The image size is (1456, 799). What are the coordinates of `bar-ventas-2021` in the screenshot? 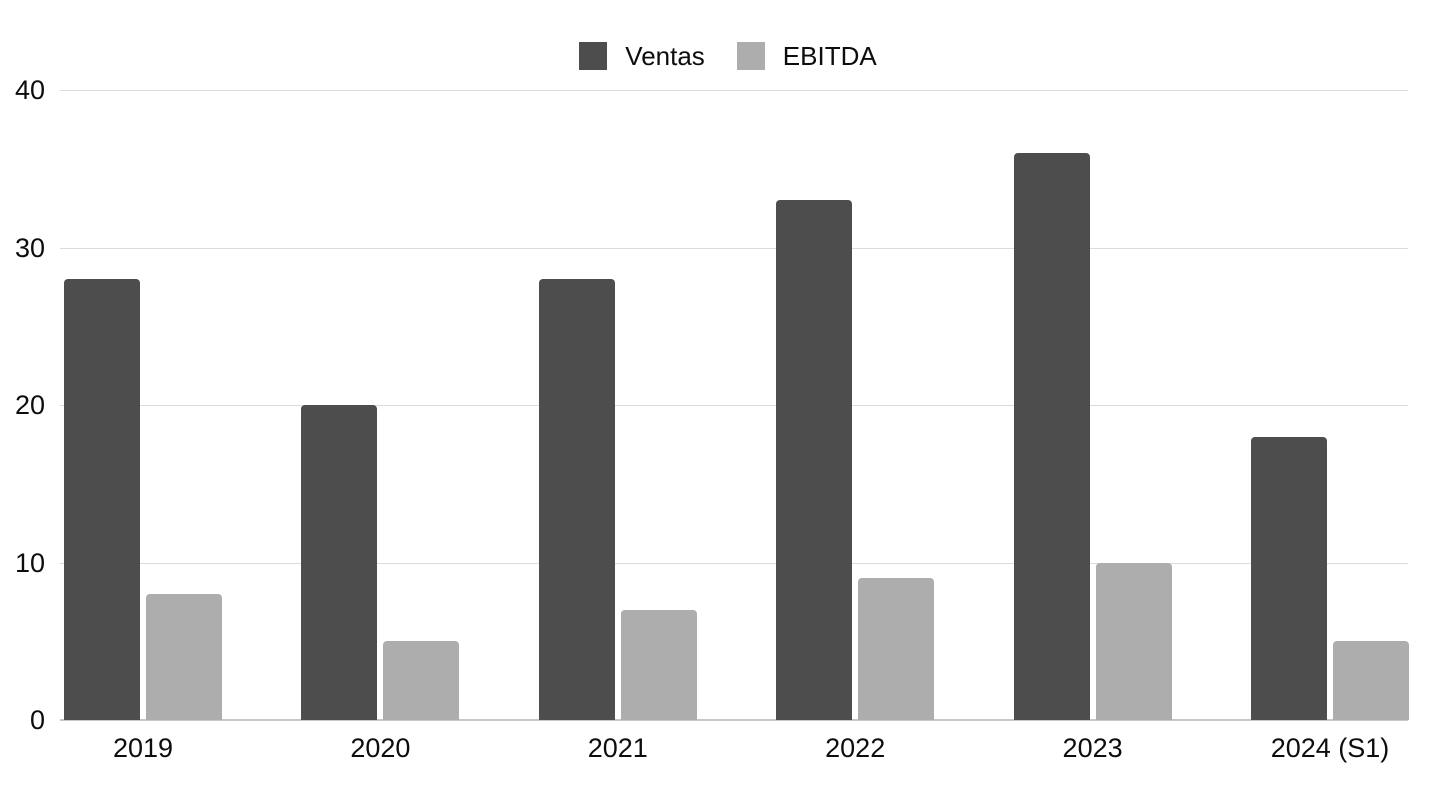 It's located at (576, 499).